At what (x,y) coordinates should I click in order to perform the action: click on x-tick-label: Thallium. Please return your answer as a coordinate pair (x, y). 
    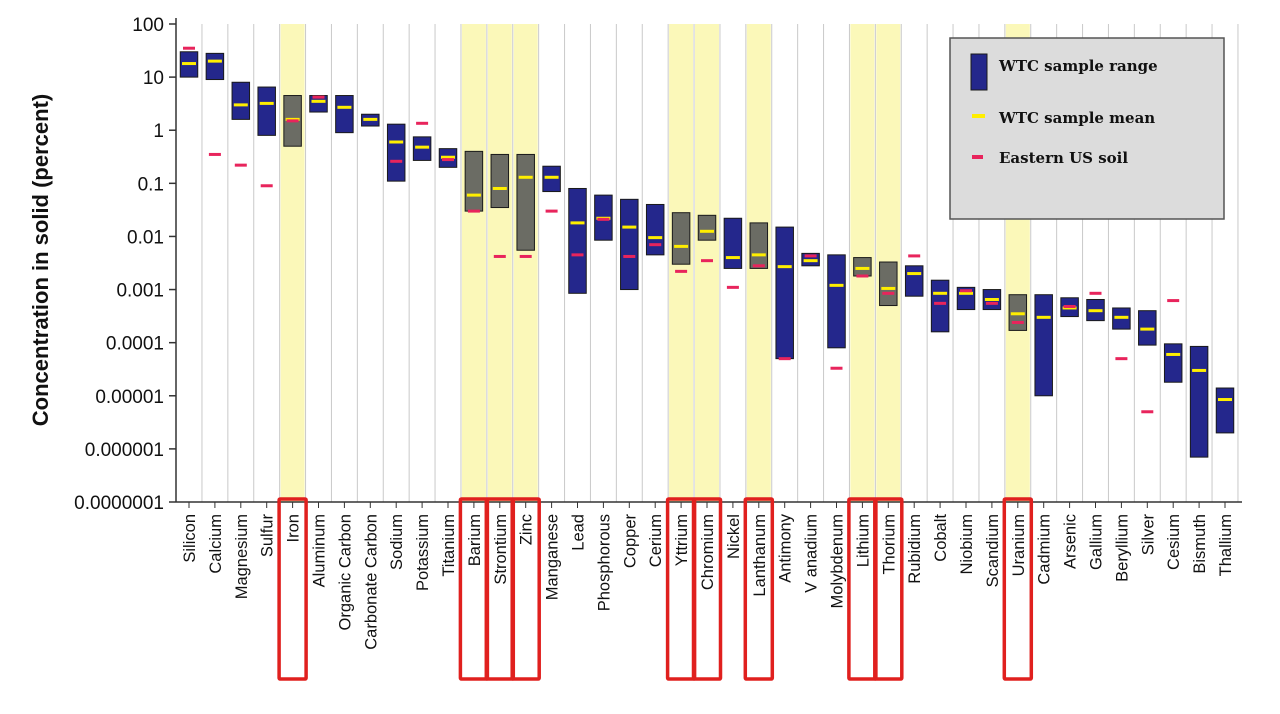
    Looking at the image, I should click on (1226, 545).